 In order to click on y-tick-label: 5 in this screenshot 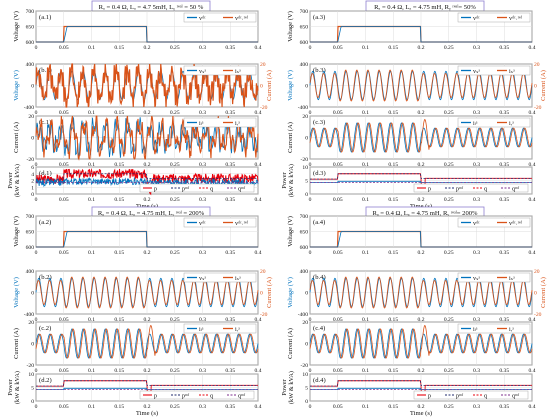, I will do `click(306, 182)`.